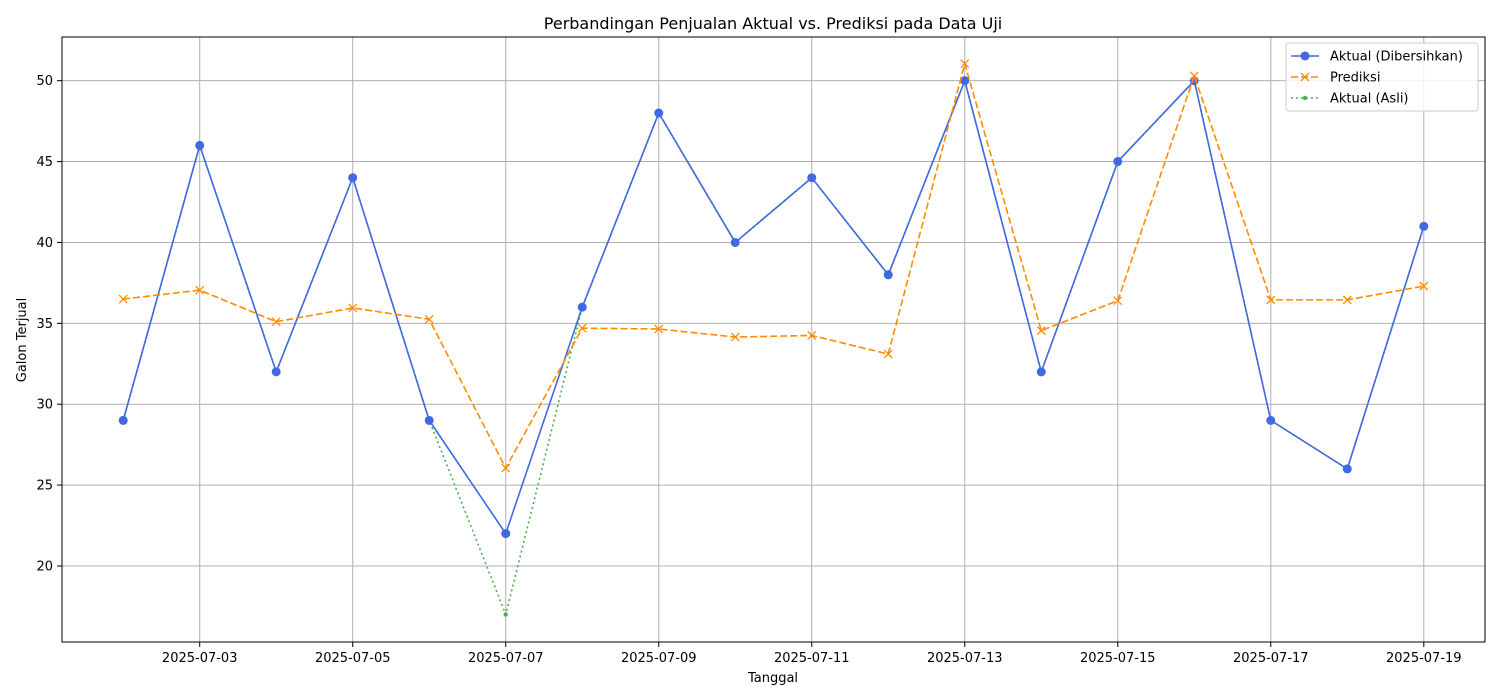 Image resolution: width=1500 pixels, height=700 pixels. Describe the element at coordinates (1369, 99) in the screenshot. I see `legend-label: Aktual (Asli)` at that location.